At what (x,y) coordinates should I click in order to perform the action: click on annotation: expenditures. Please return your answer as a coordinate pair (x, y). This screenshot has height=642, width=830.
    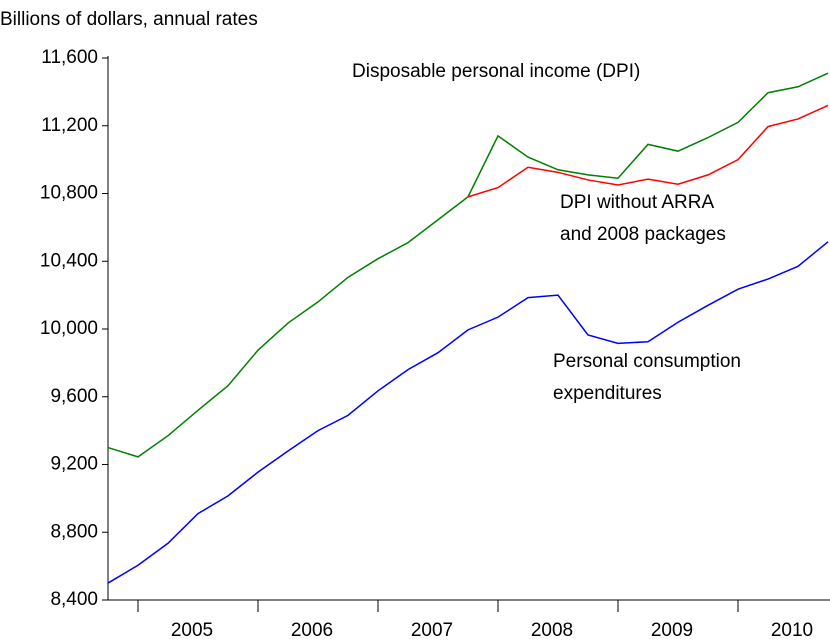
    Looking at the image, I should click on (607, 393).